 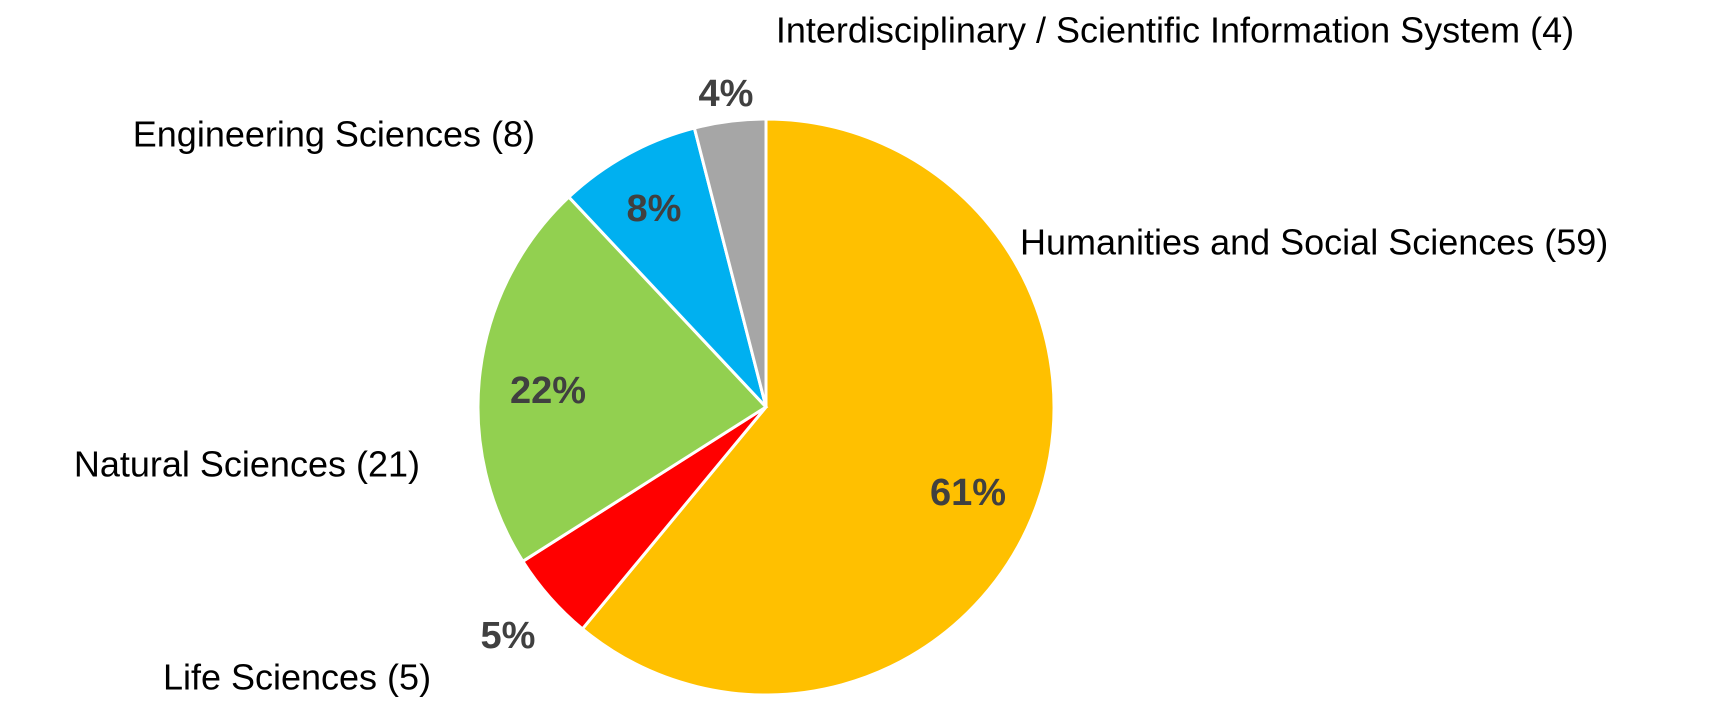 I want to click on value-label: 22%, so click(x=548, y=391).